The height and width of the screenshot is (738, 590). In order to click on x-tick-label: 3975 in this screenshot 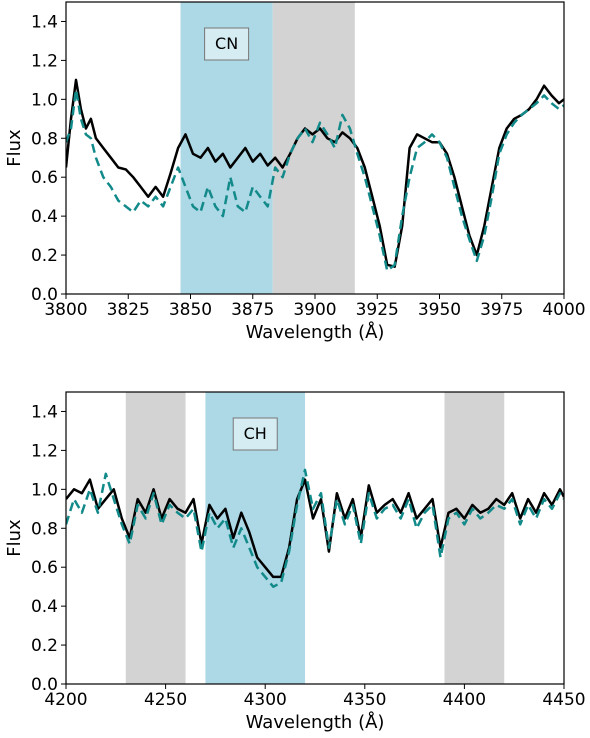, I will do `click(501, 310)`.